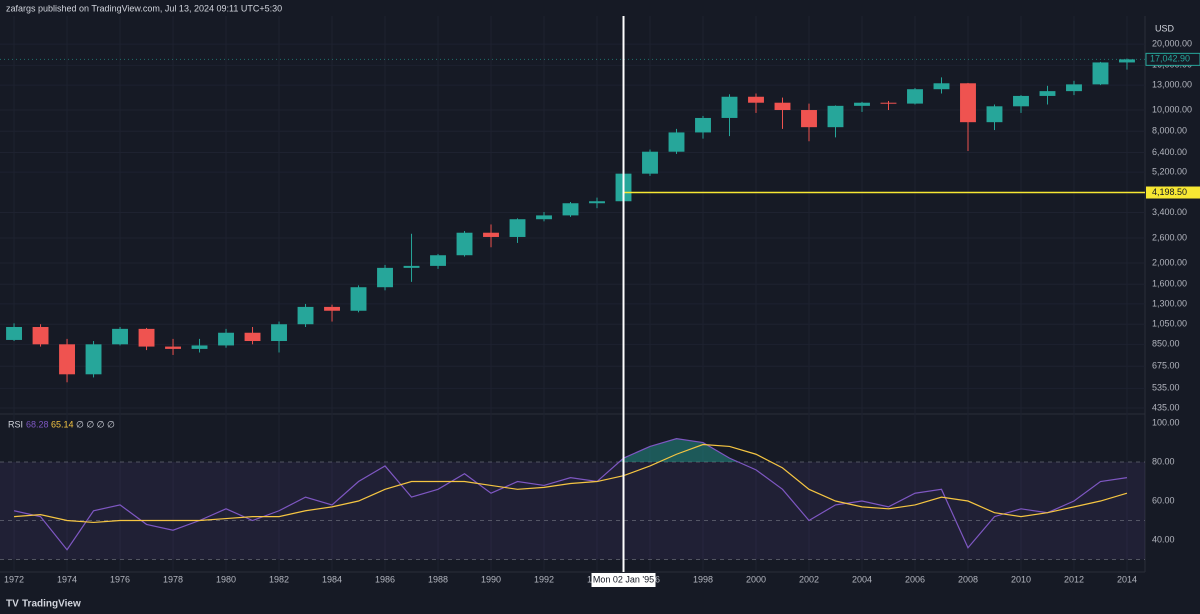 This screenshot has height=614, width=1200. Describe the element at coordinates (1163, 500) in the screenshot. I see `y-tick-label: 60.00` at that location.